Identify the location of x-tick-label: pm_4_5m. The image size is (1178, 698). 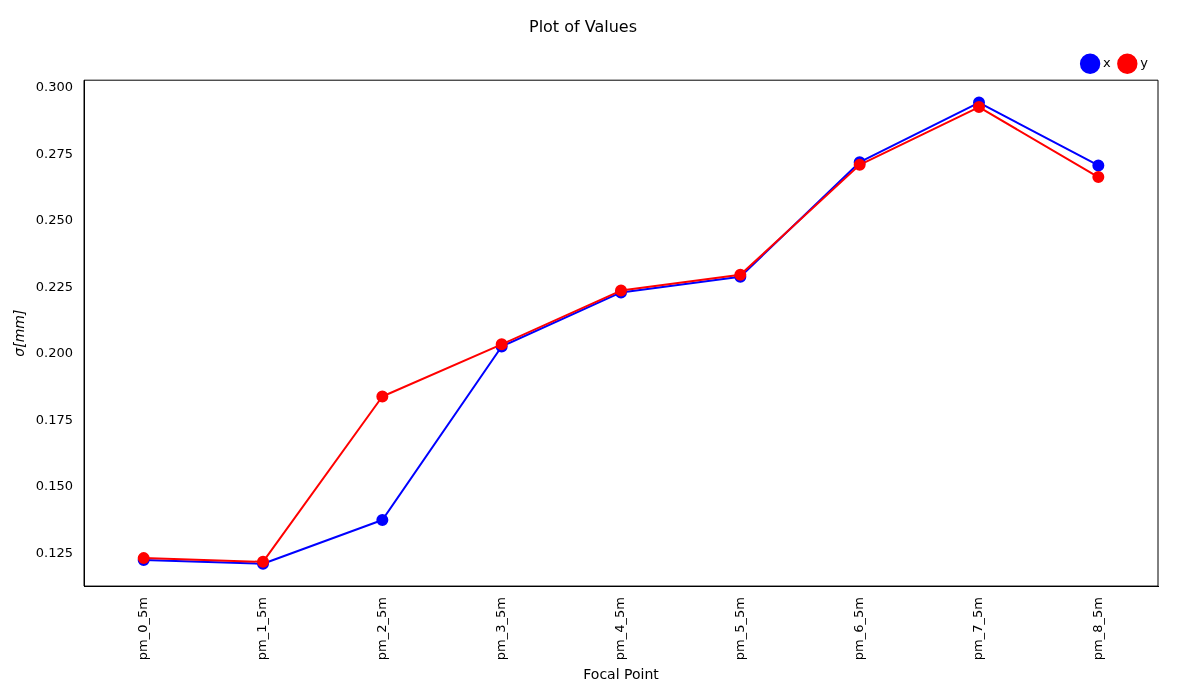
(620, 629).